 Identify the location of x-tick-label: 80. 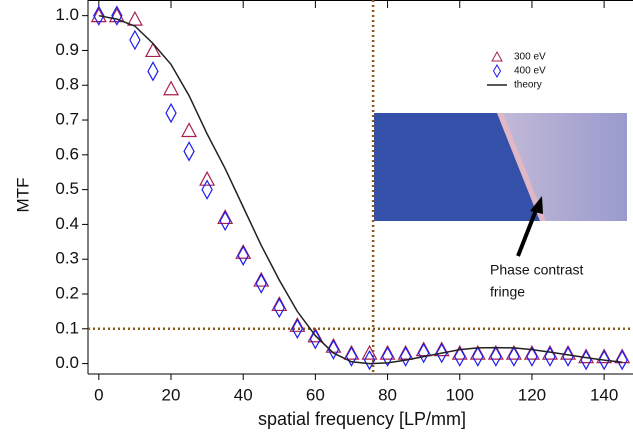
(387, 394).